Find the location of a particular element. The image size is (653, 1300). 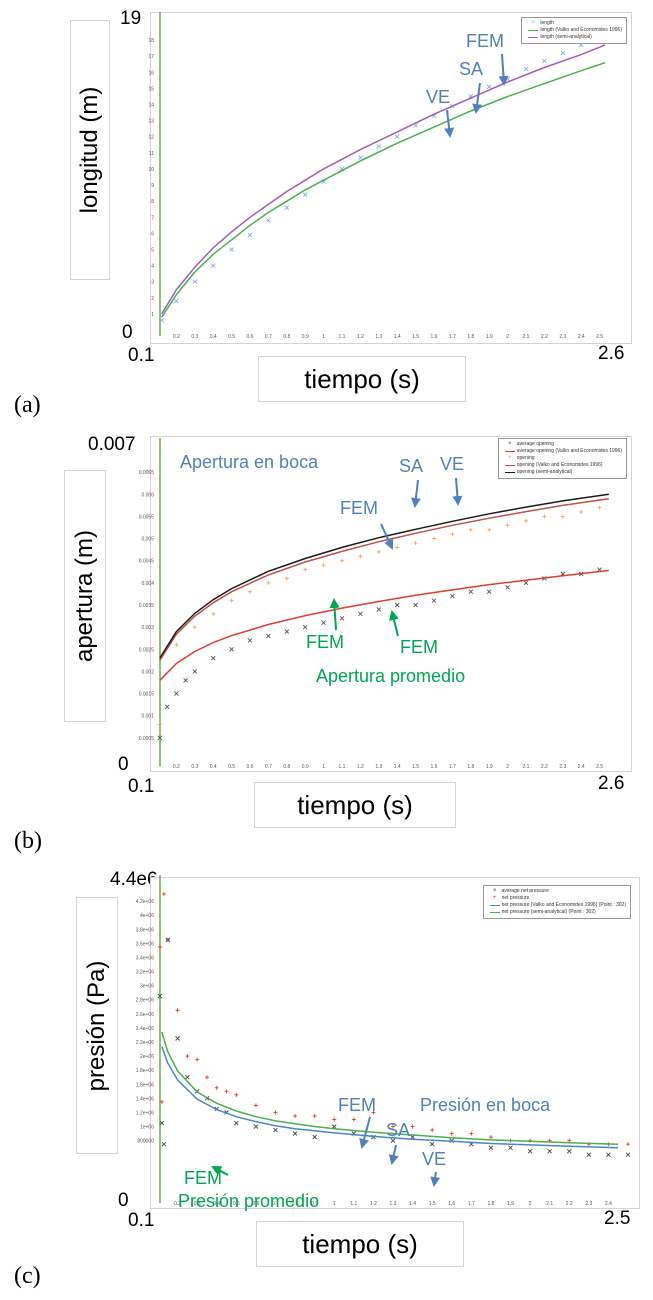

x-tick-label: 0.4 is located at coordinates (213, 767).